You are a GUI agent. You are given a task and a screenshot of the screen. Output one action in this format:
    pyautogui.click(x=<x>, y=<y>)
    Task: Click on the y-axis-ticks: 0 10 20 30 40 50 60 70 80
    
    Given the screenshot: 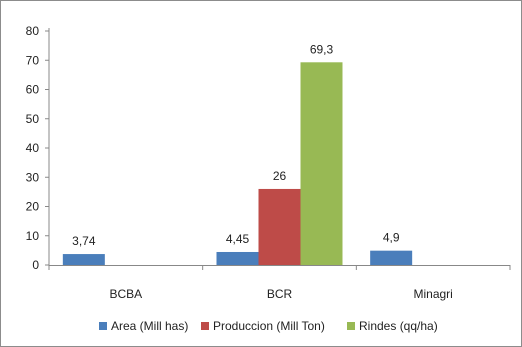 What is the action you would take?
    pyautogui.click(x=37, y=148)
    